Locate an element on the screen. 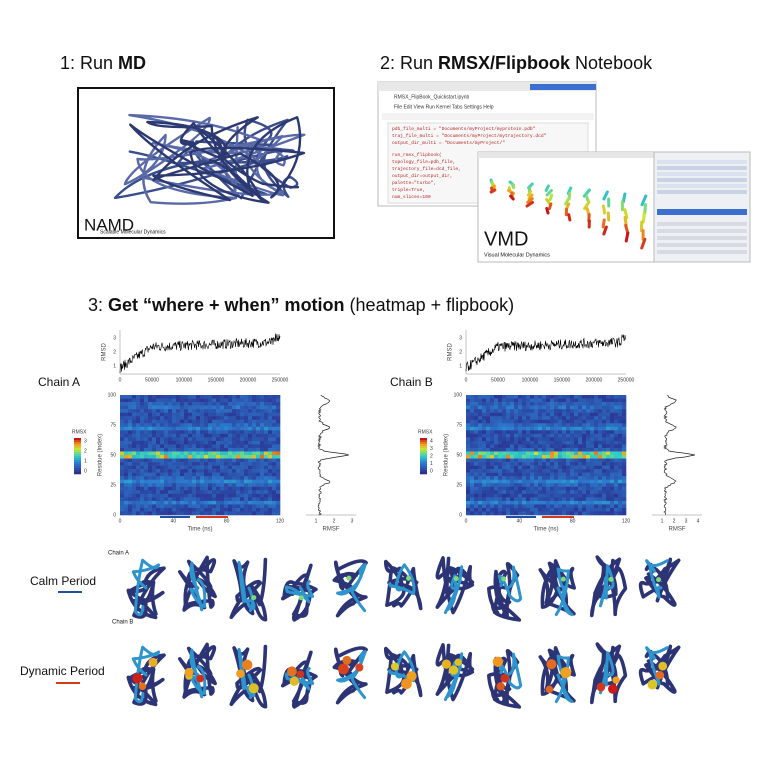 The width and height of the screenshot is (768, 768). rmsd-axis-label: RMSD is located at coordinates (105, 352).